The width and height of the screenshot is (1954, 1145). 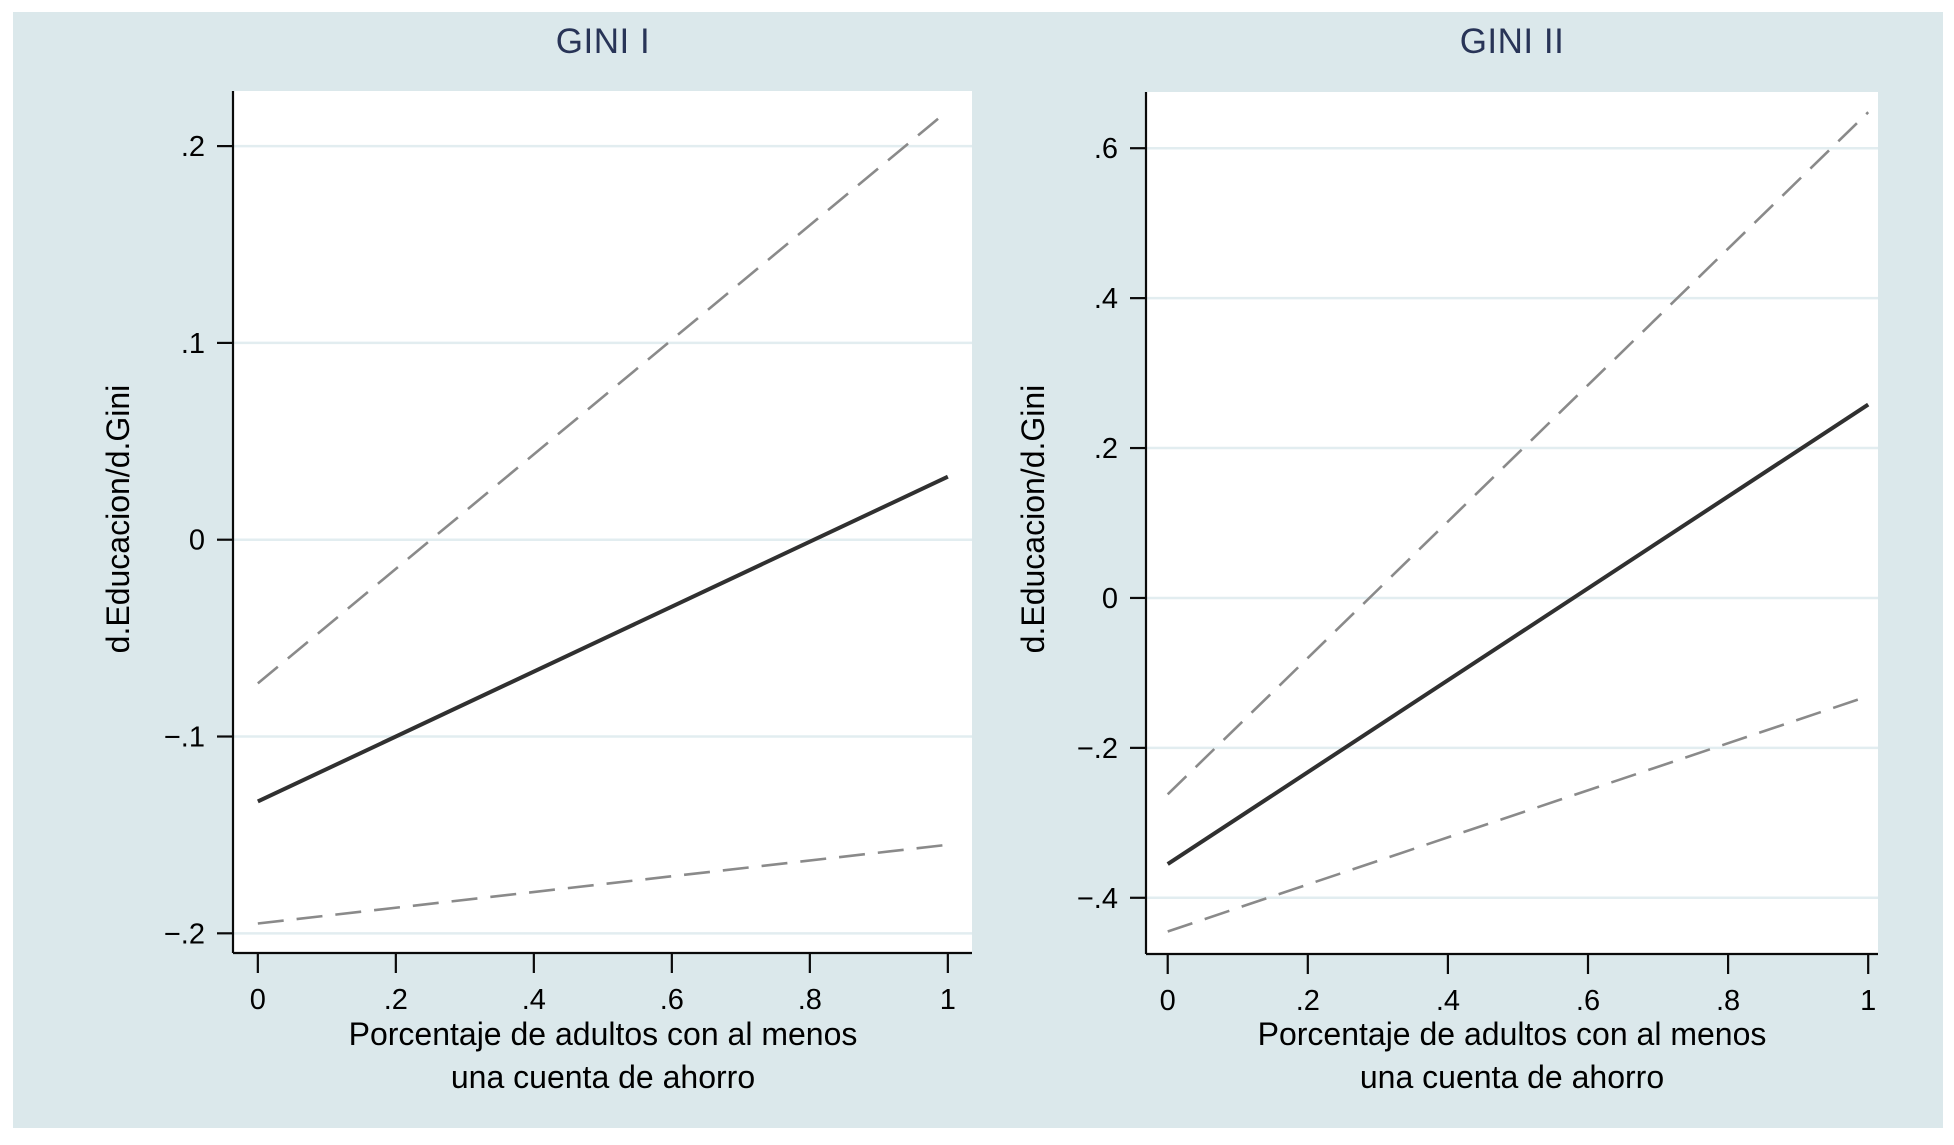 What do you see at coordinates (603, 41) in the screenshot?
I see `panel-title-gini-1: GINI I` at bounding box center [603, 41].